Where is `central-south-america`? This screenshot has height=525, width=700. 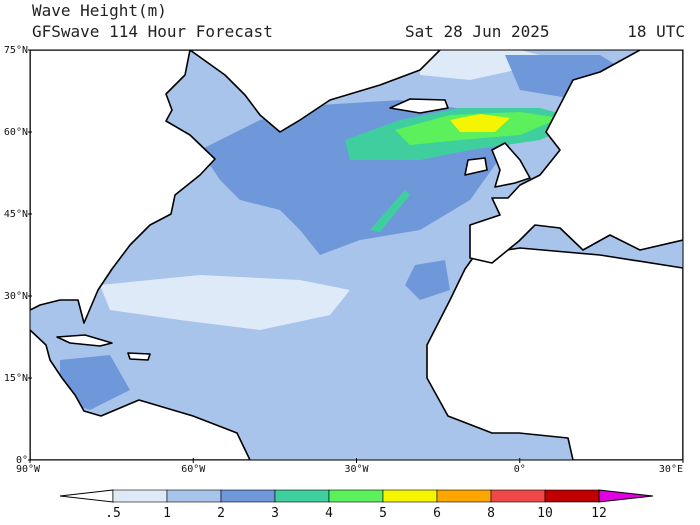
central-south-america is located at coordinates (140, 394).